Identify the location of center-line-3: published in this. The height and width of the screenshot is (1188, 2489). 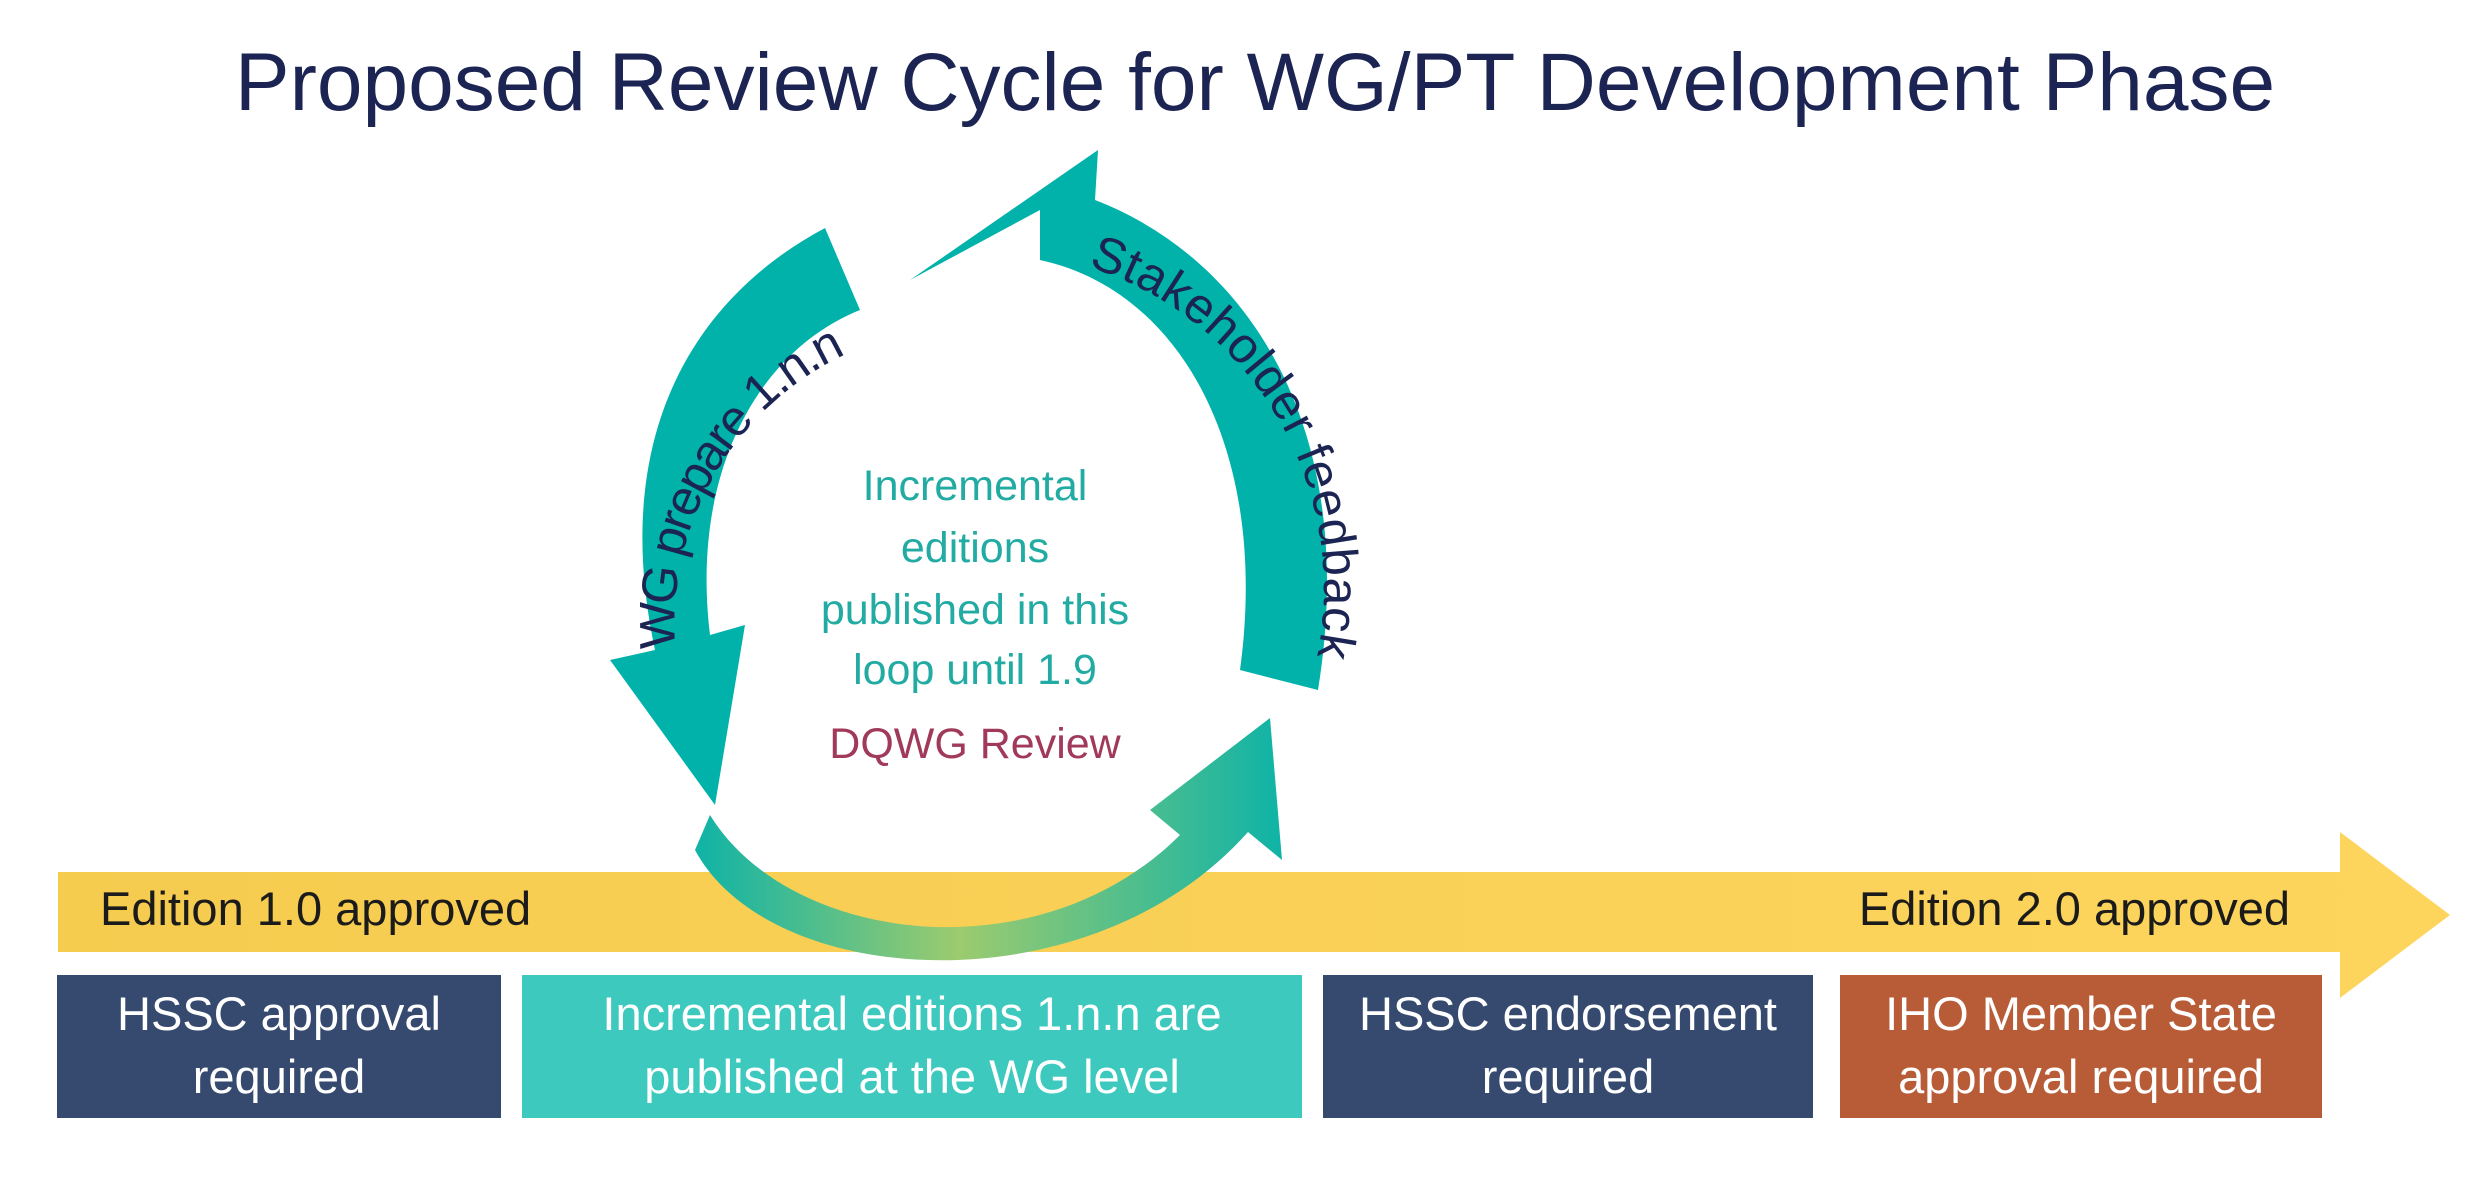
(975, 610).